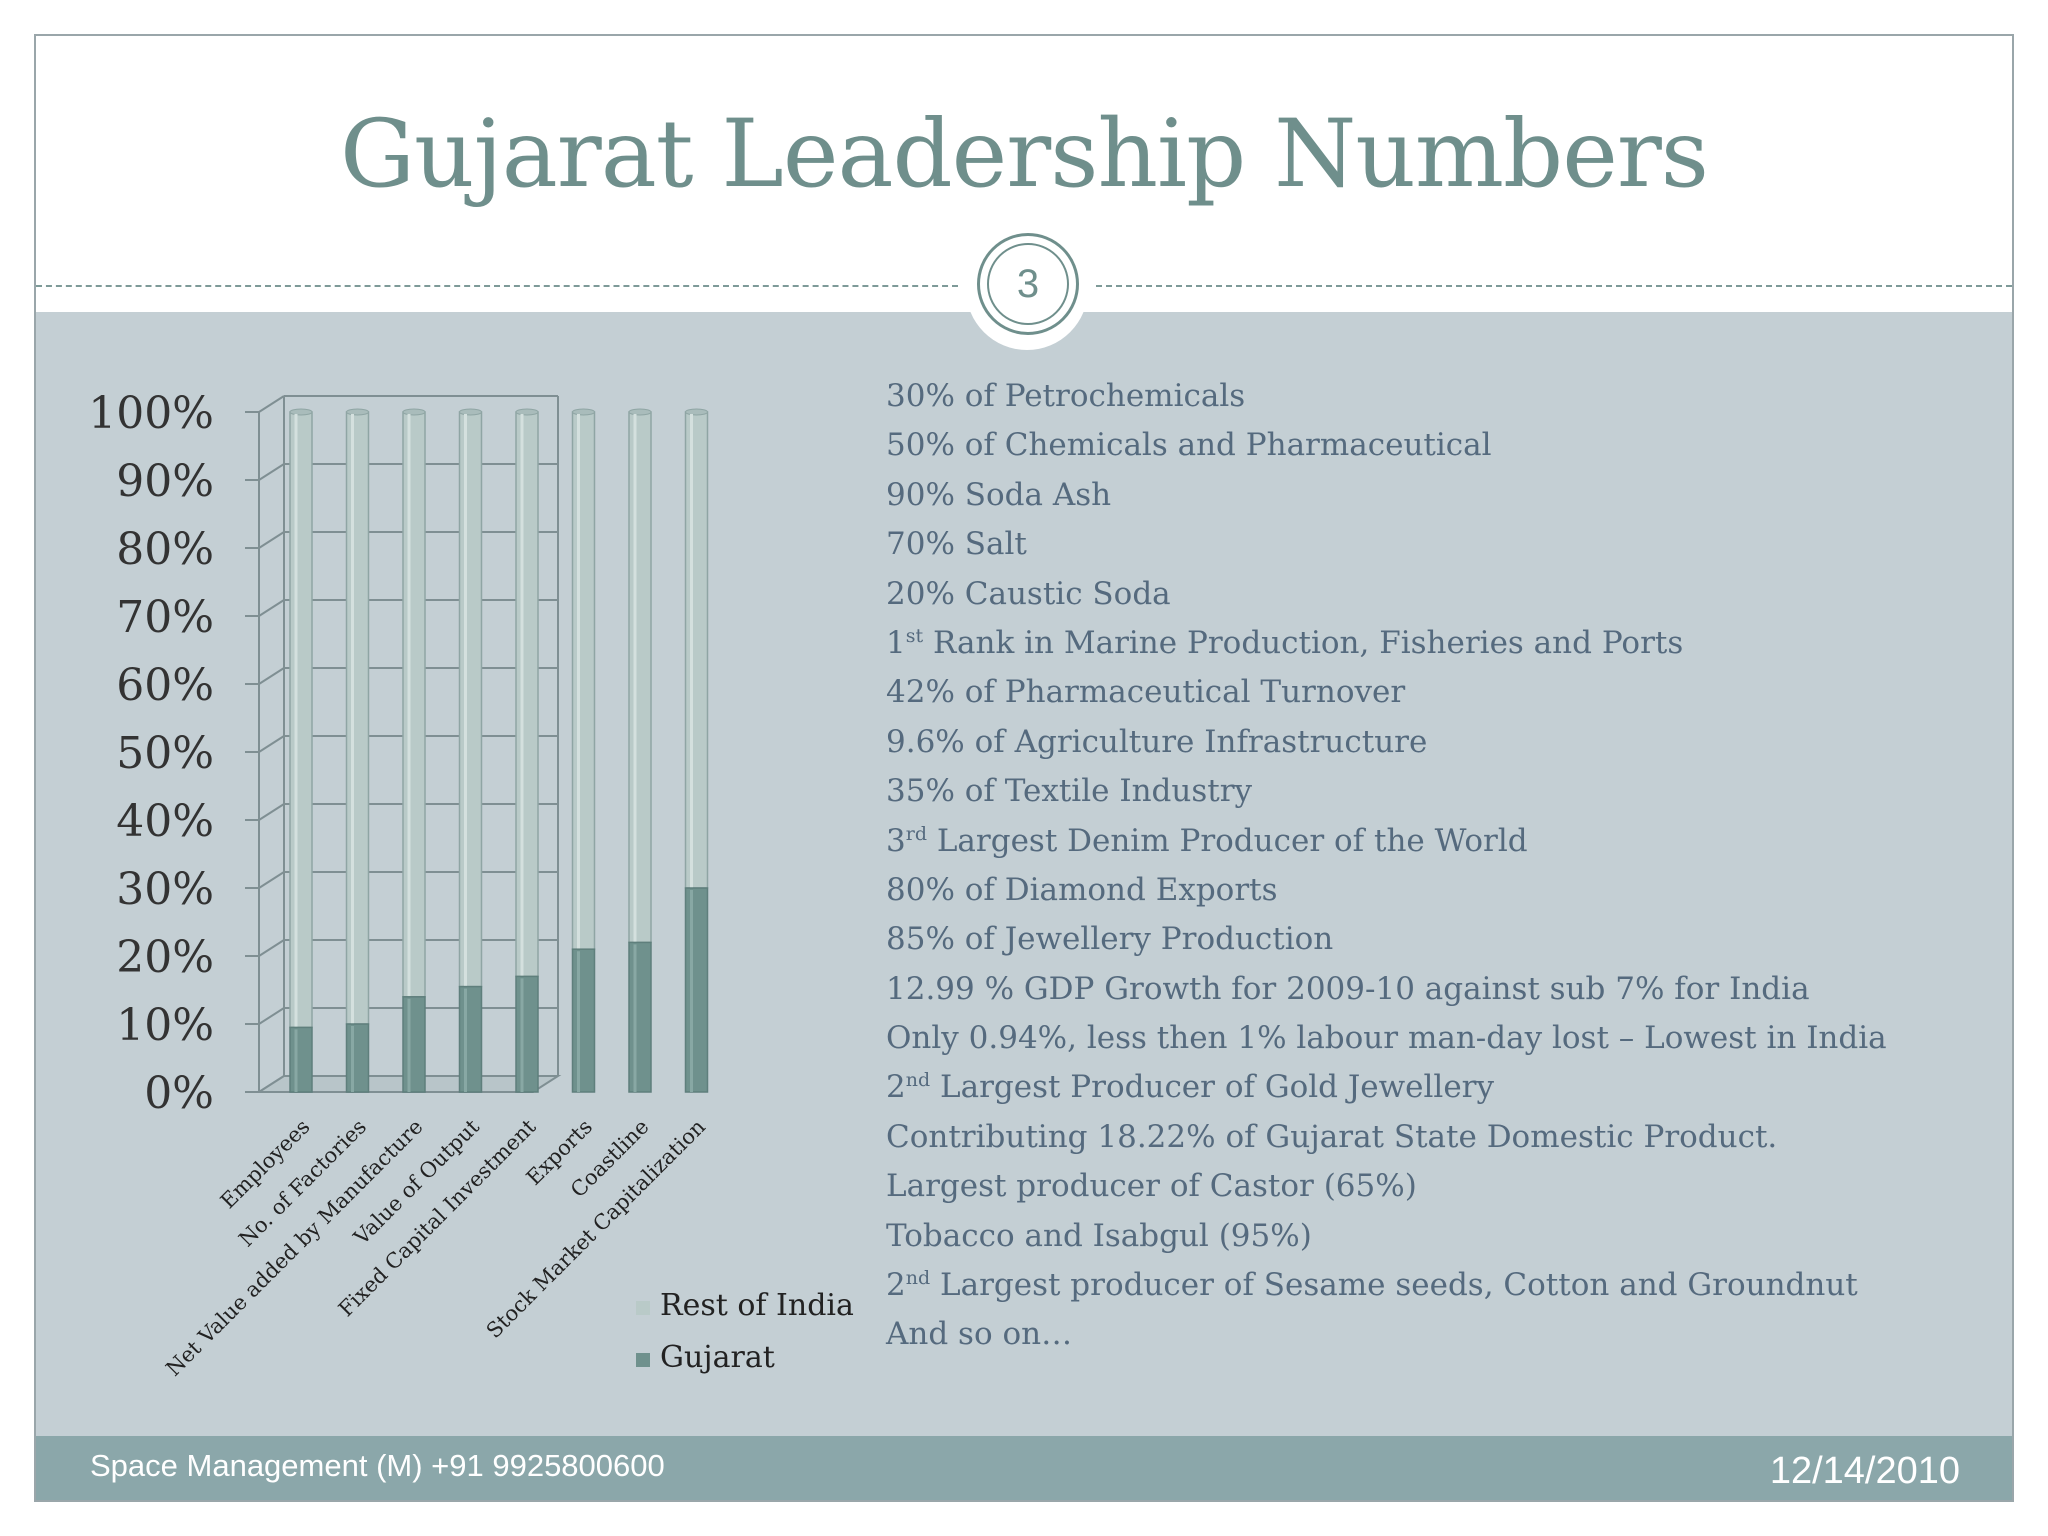  What do you see at coordinates (165, 821) in the screenshot?
I see `y-tick-label: 40%` at bounding box center [165, 821].